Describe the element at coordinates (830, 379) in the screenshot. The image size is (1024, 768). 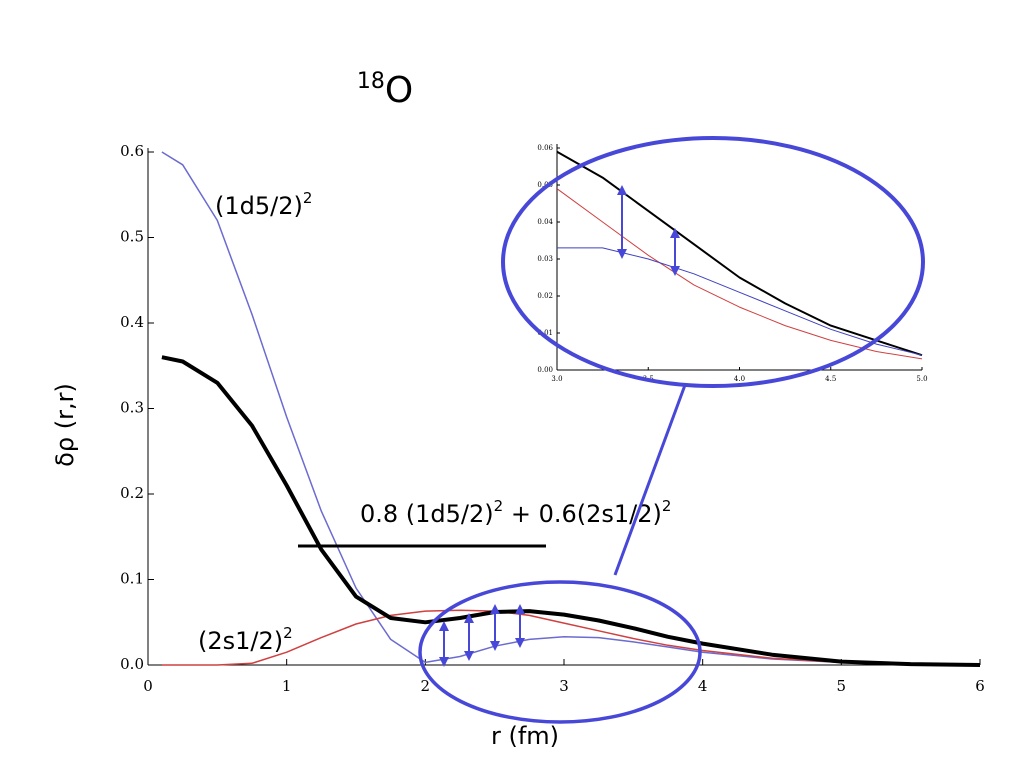
I see `x-tick-label: 4.5` at that location.